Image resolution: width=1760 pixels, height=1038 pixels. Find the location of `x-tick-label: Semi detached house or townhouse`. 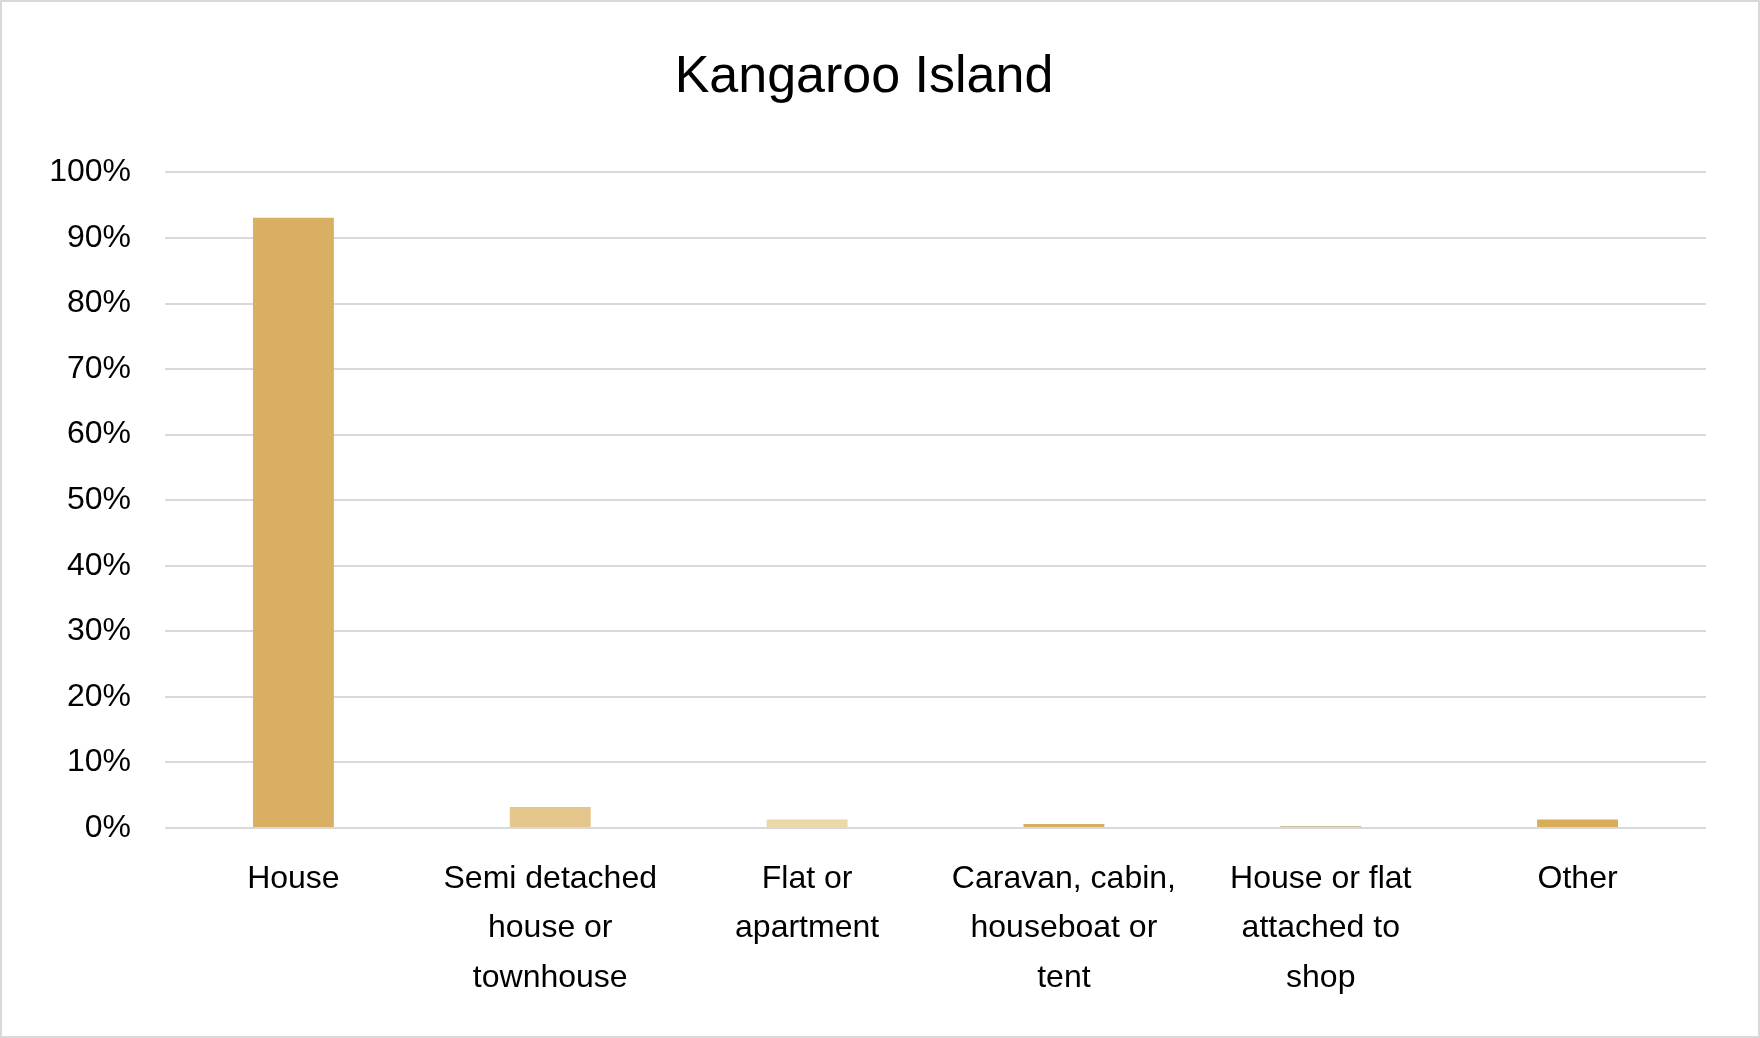

x-tick-label: Semi detached house or townhouse is located at coordinates (550, 926).